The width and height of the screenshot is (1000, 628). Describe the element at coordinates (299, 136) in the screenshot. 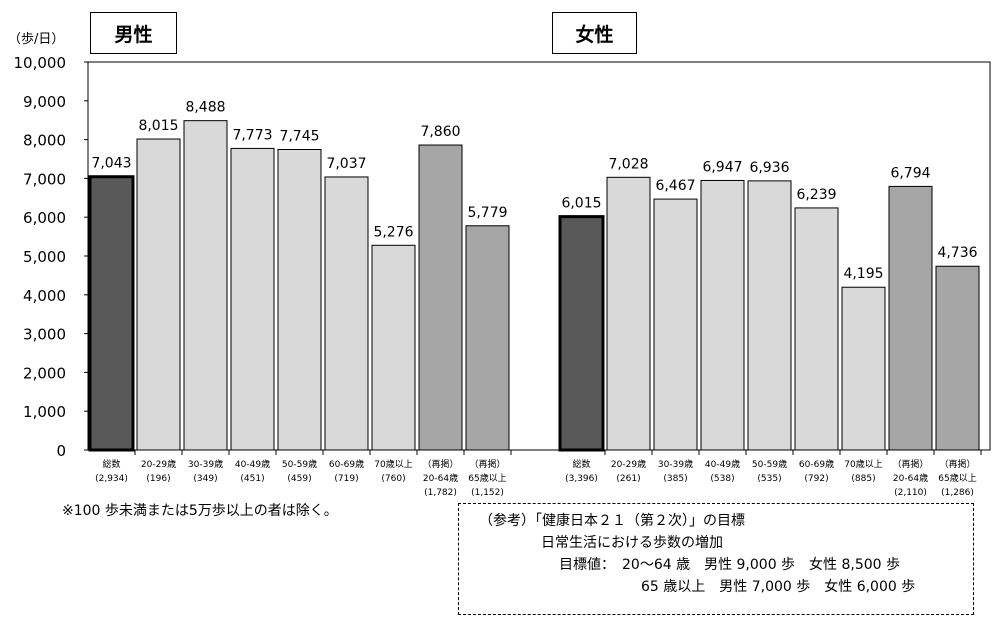

I see `data-label: 7,745` at that location.